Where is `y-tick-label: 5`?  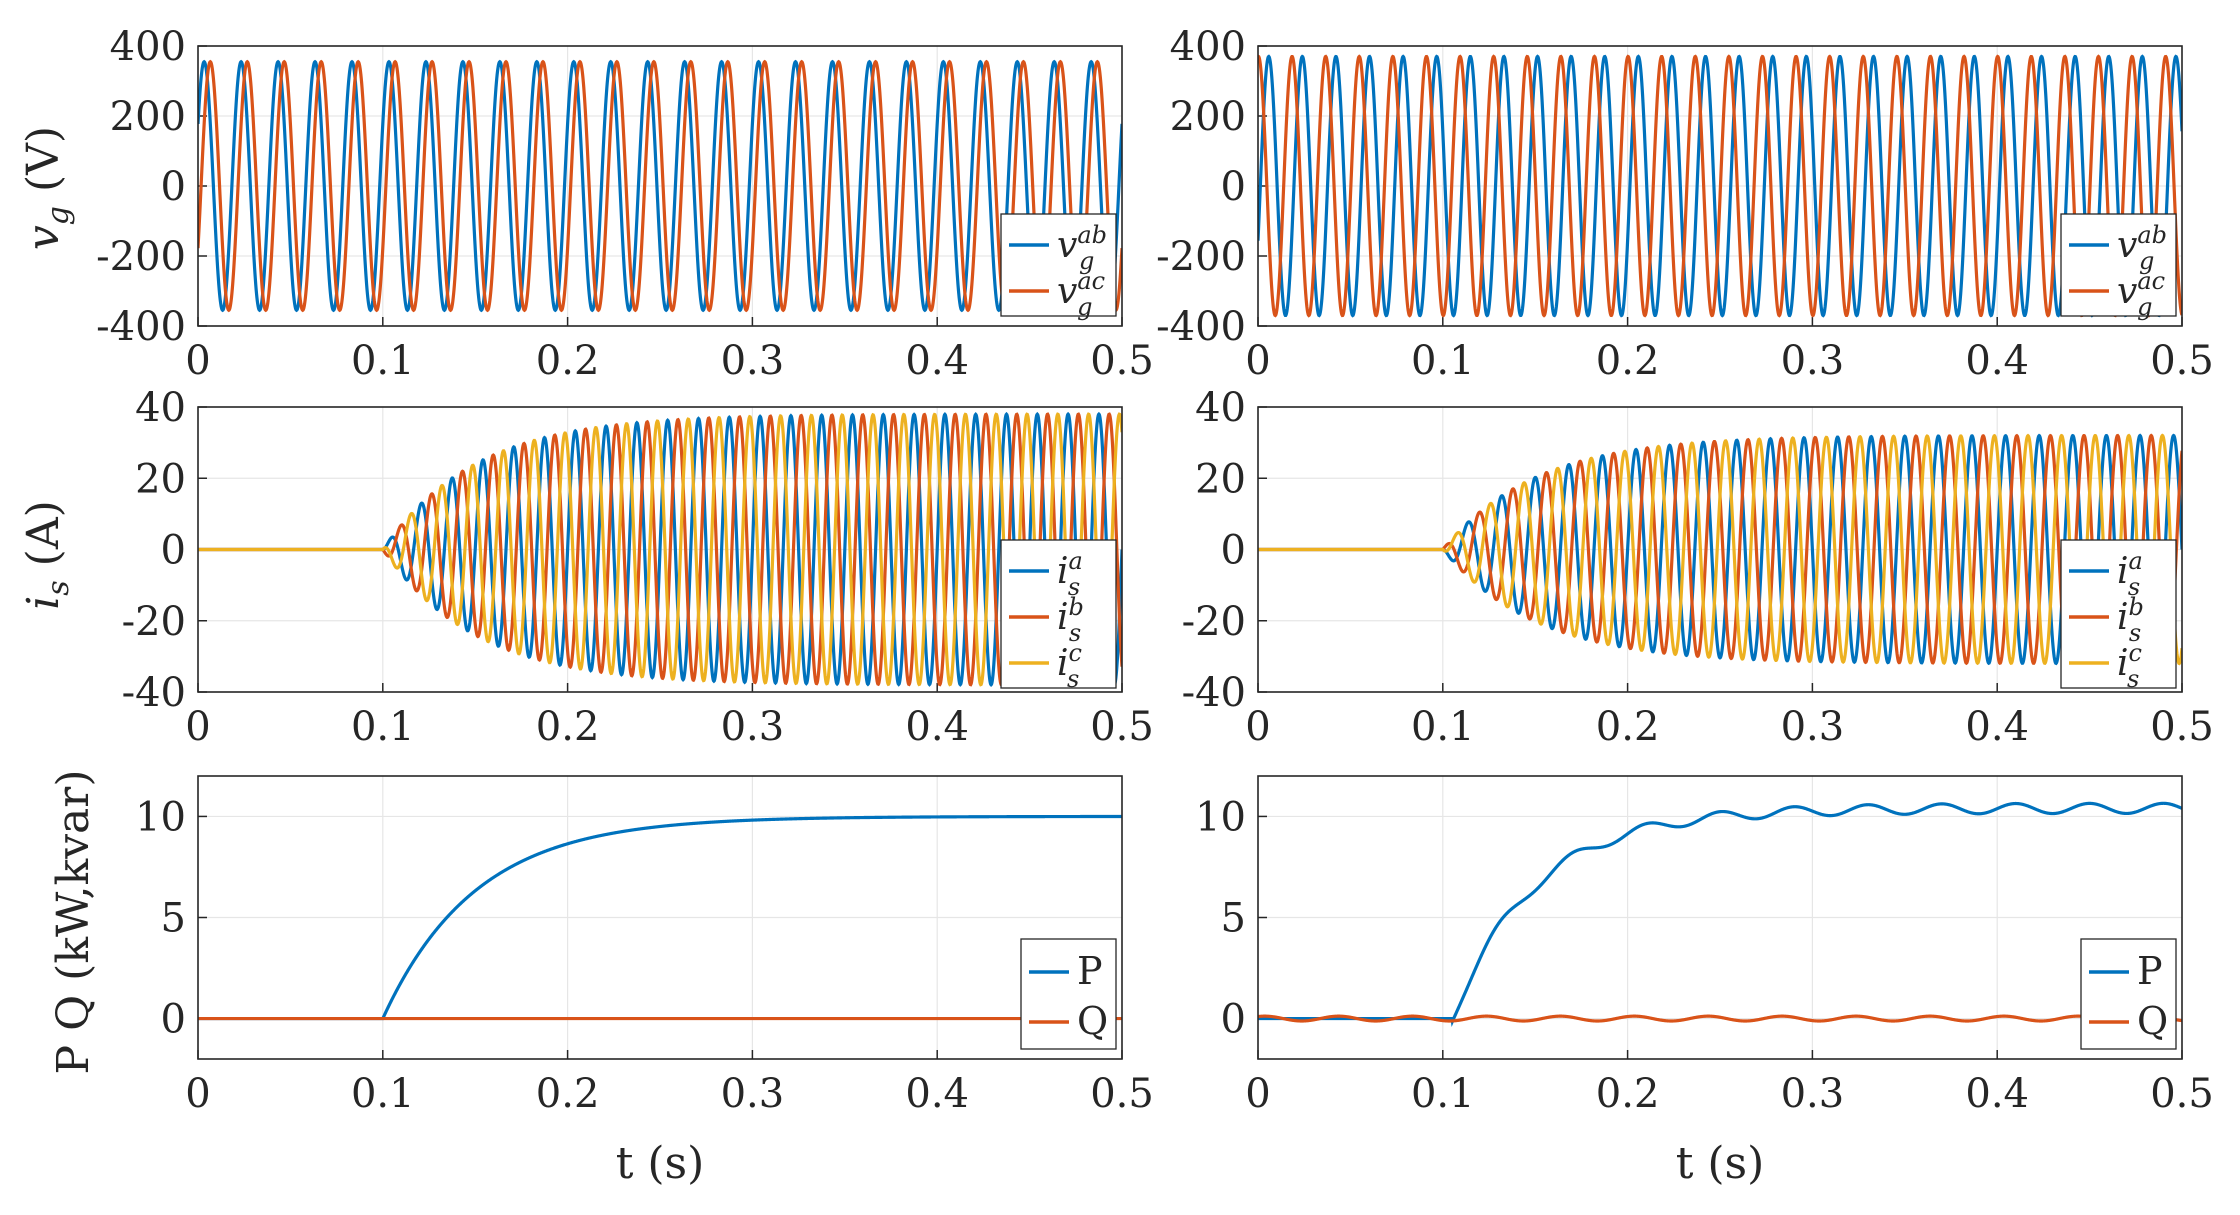
y-tick-label: 5 is located at coordinates (173, 919).